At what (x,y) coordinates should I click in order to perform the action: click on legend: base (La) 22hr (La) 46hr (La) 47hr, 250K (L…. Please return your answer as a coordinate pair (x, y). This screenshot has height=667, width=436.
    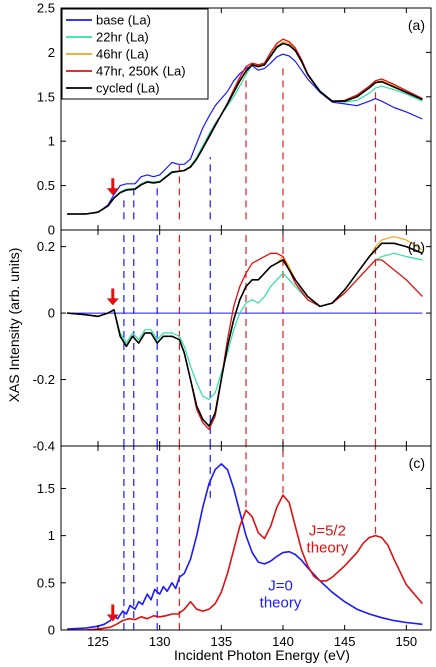
    Looking at the image, I should click on (135, 54).